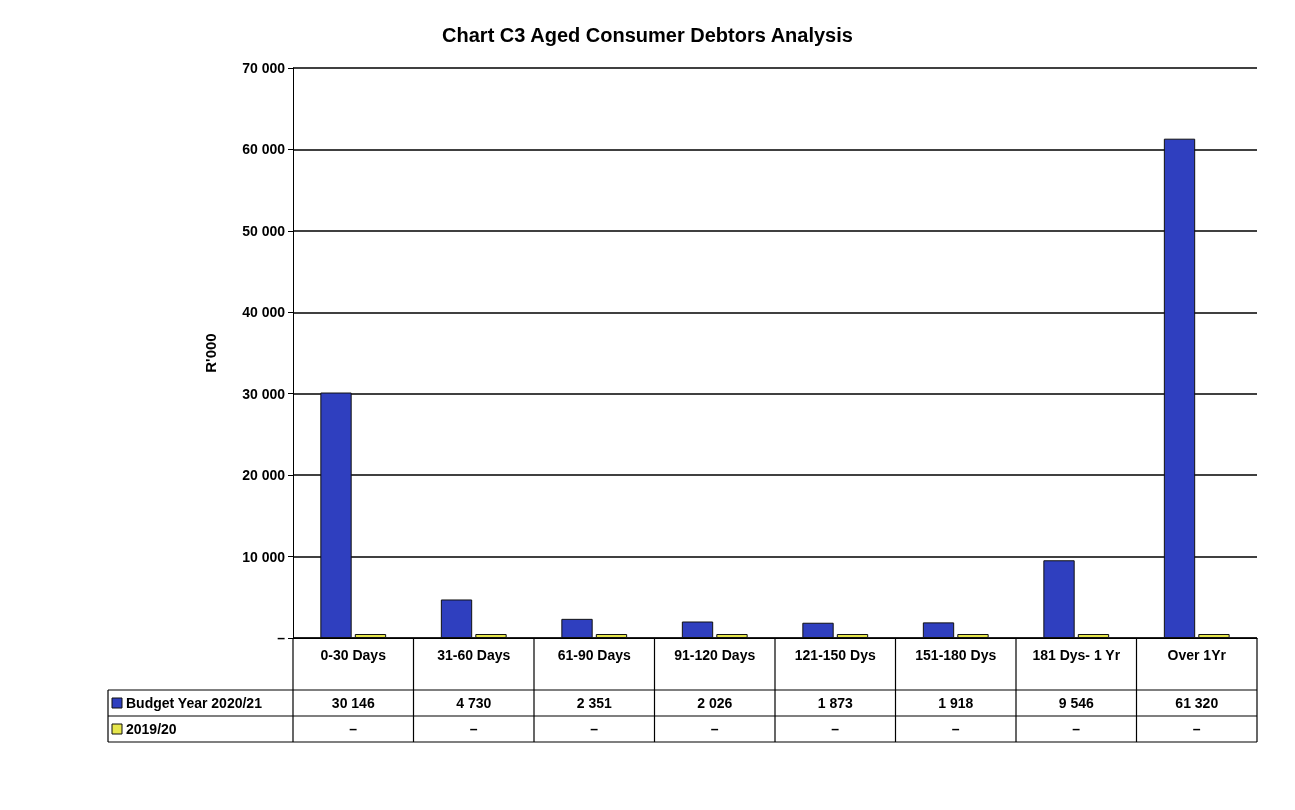 This screenshot has width=1295, height=810. Describe the element at coordinates (353, 655) in the screenshot. I see `x-tick-label: 0-30 Days` at that location.